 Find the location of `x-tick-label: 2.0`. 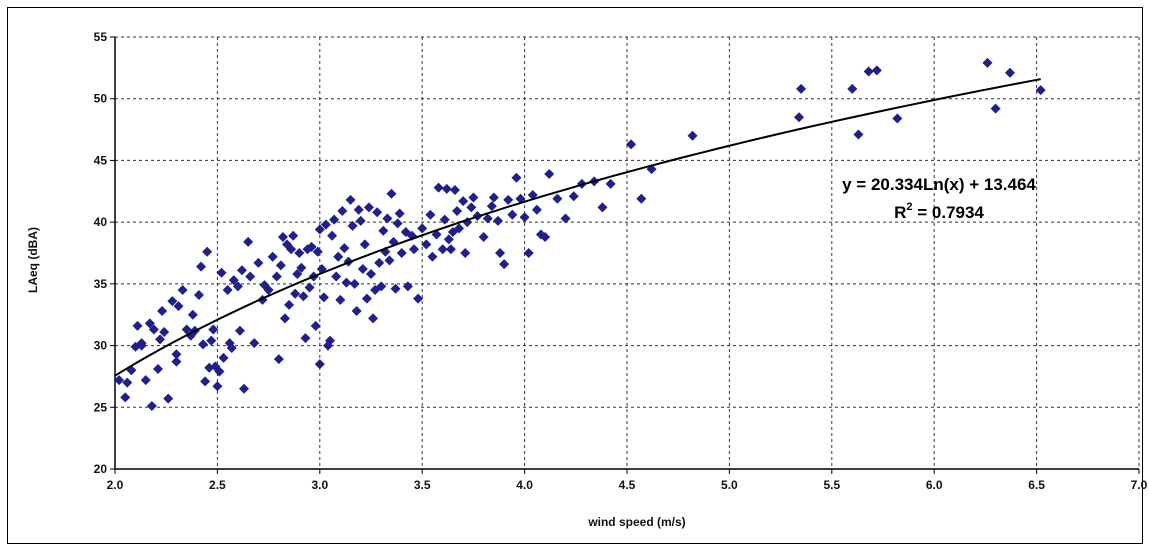

x-tick-label: 2.0 is located at coordinates (115, 485).